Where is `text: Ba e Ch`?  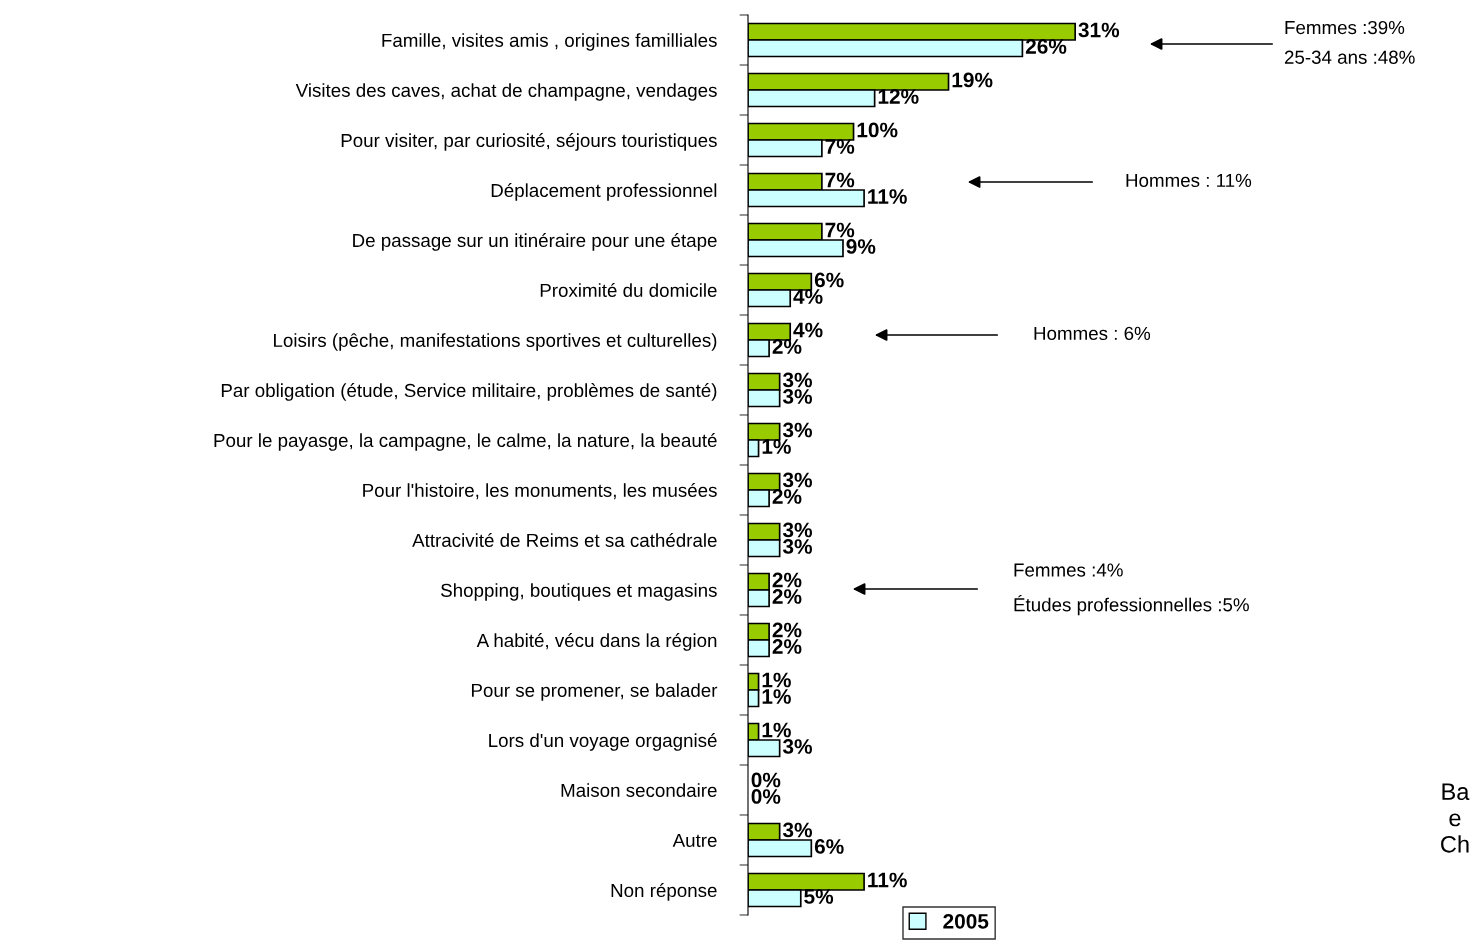 text: Ba e Ch is located at coordinates (1455, 818).